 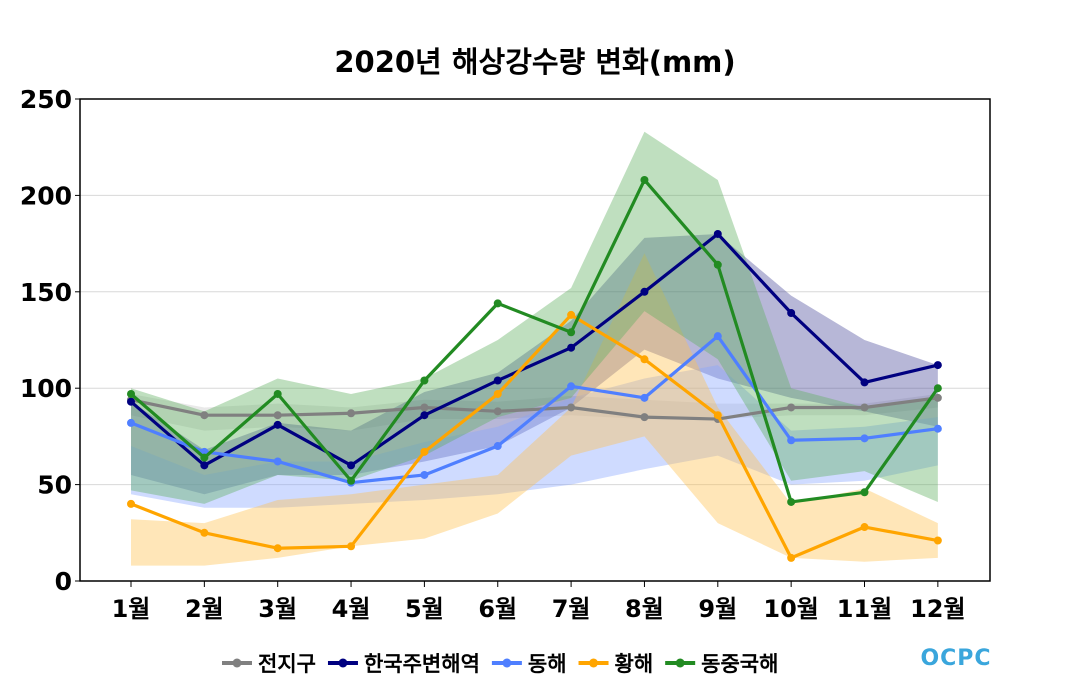 What do you see at coordinates (534, 62) in the screenshot?
I see `chart-title: 2020년 해상강수량 변화(mm)` at bounding box center [534, 62].